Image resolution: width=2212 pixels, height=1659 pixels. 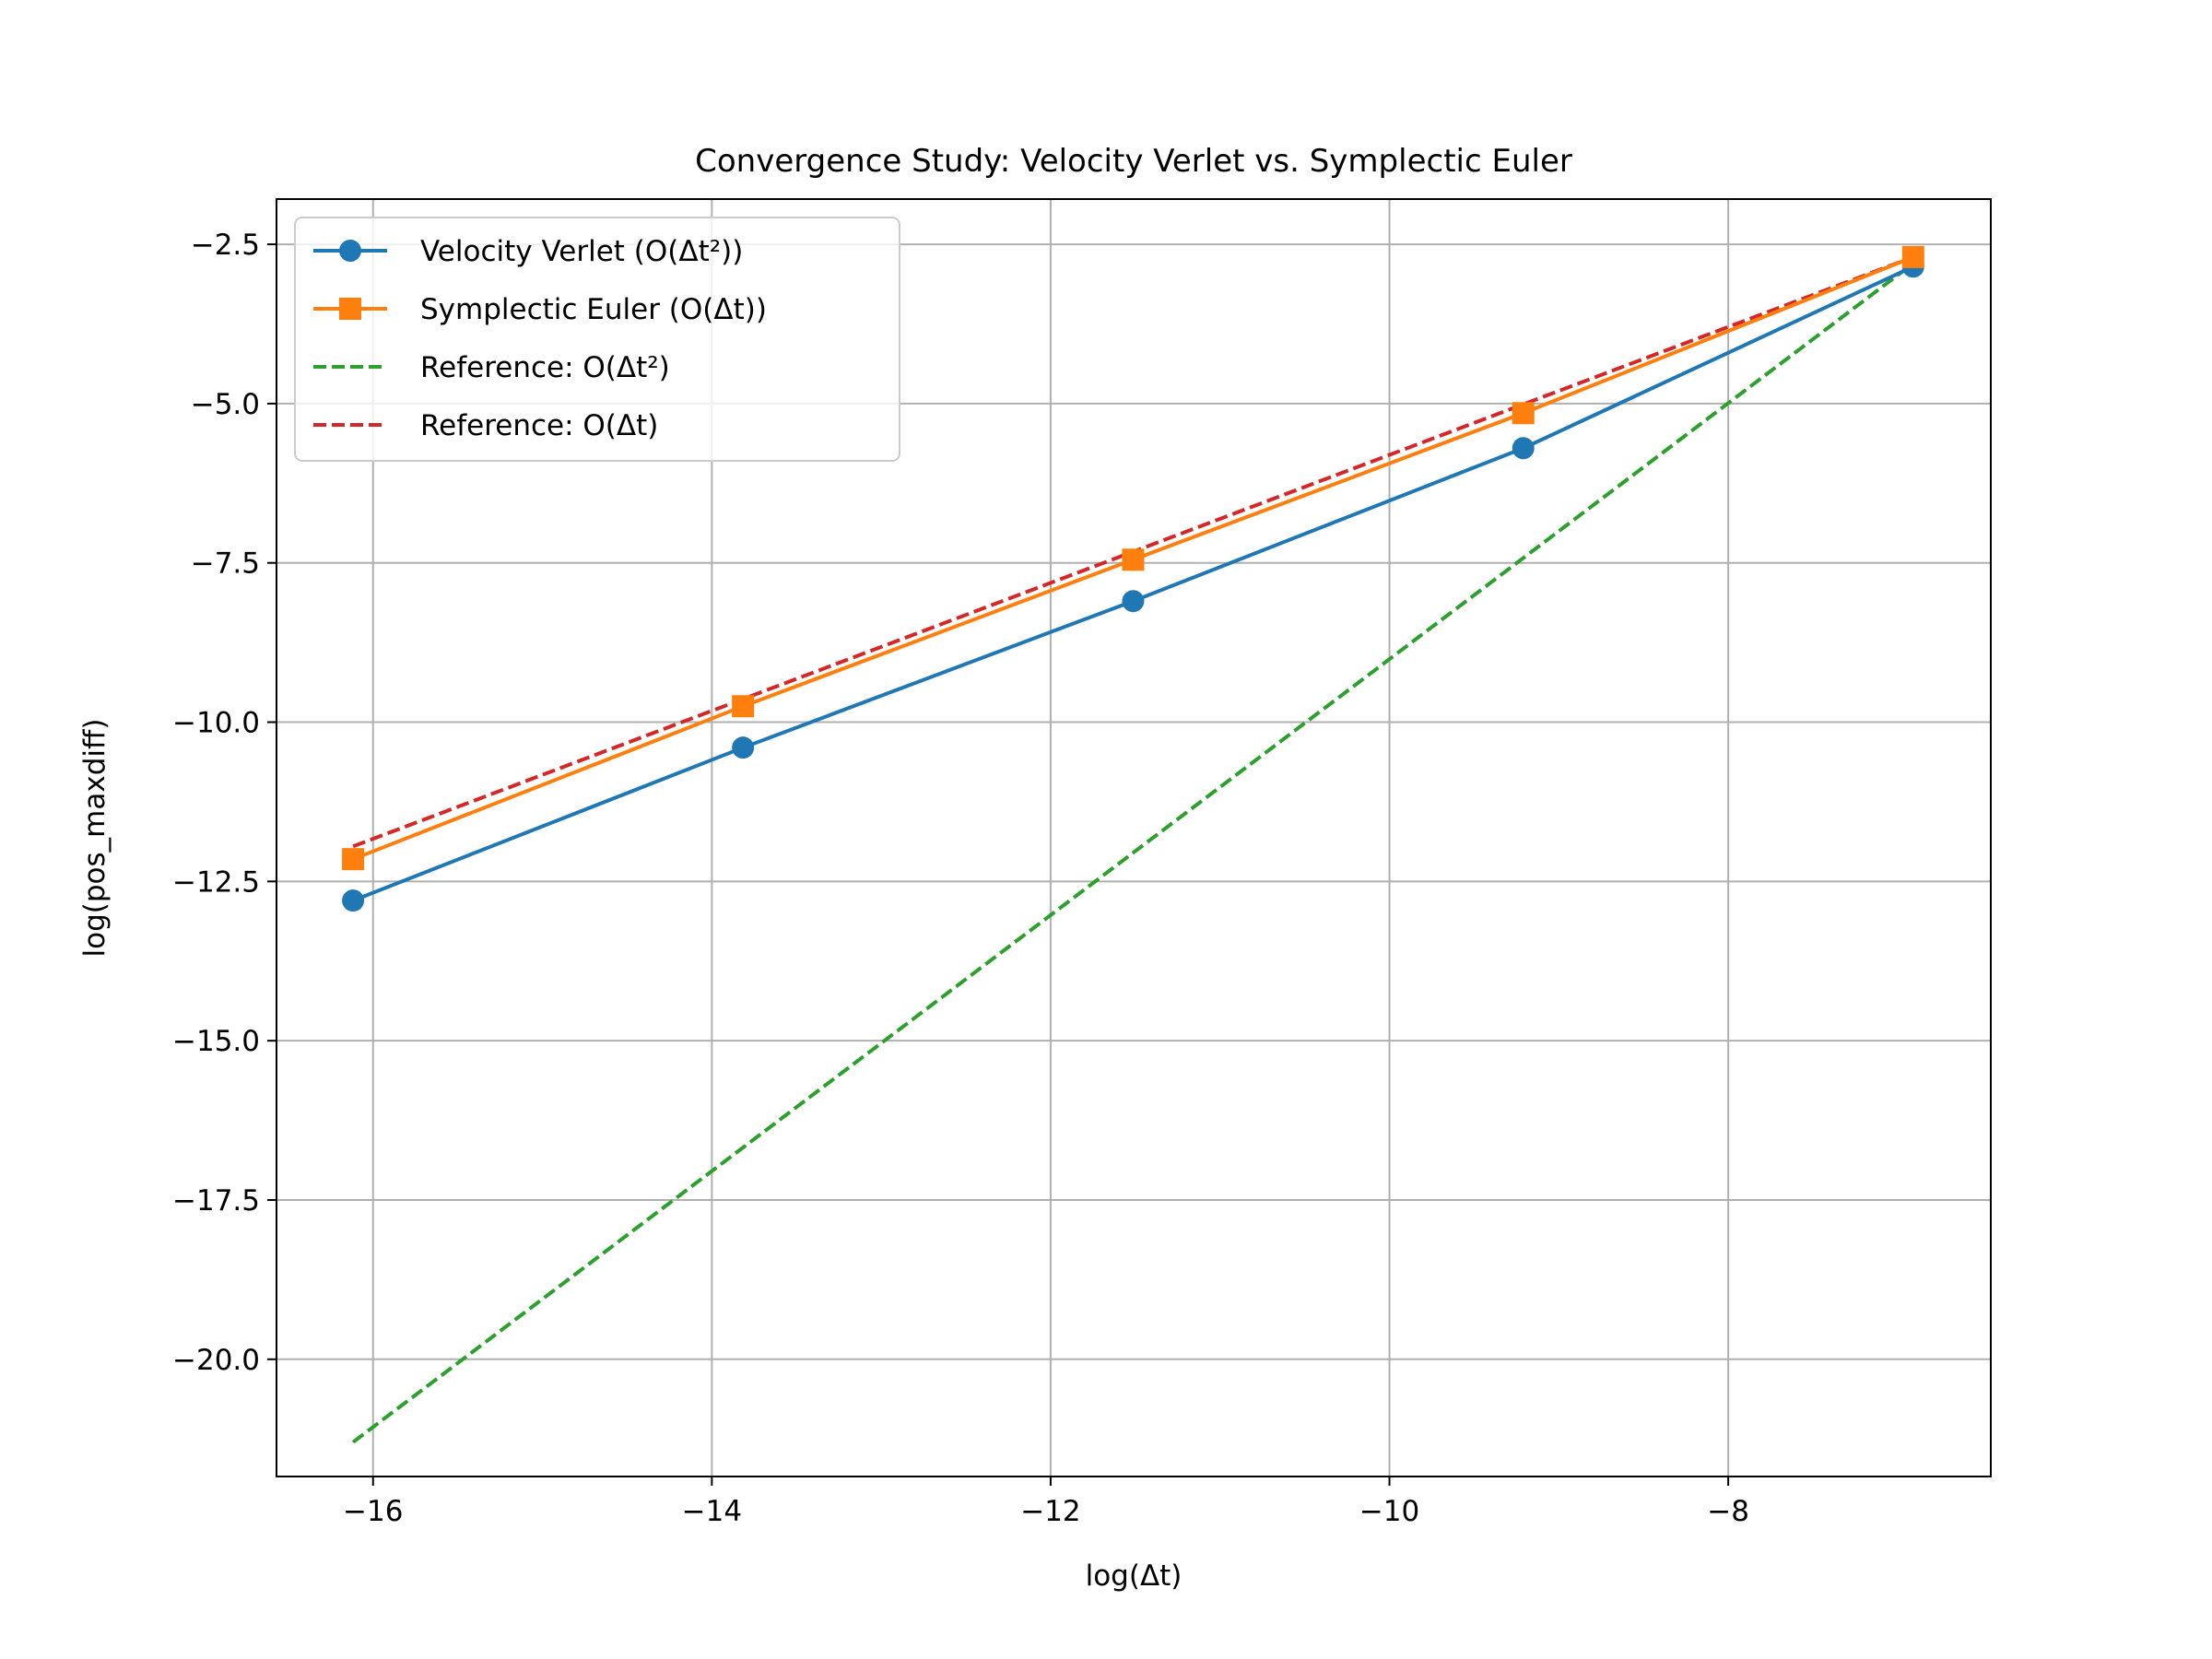 I want to click on legend-label: Symplectic Euler (O(Δt)), so click(x=593, y=309).